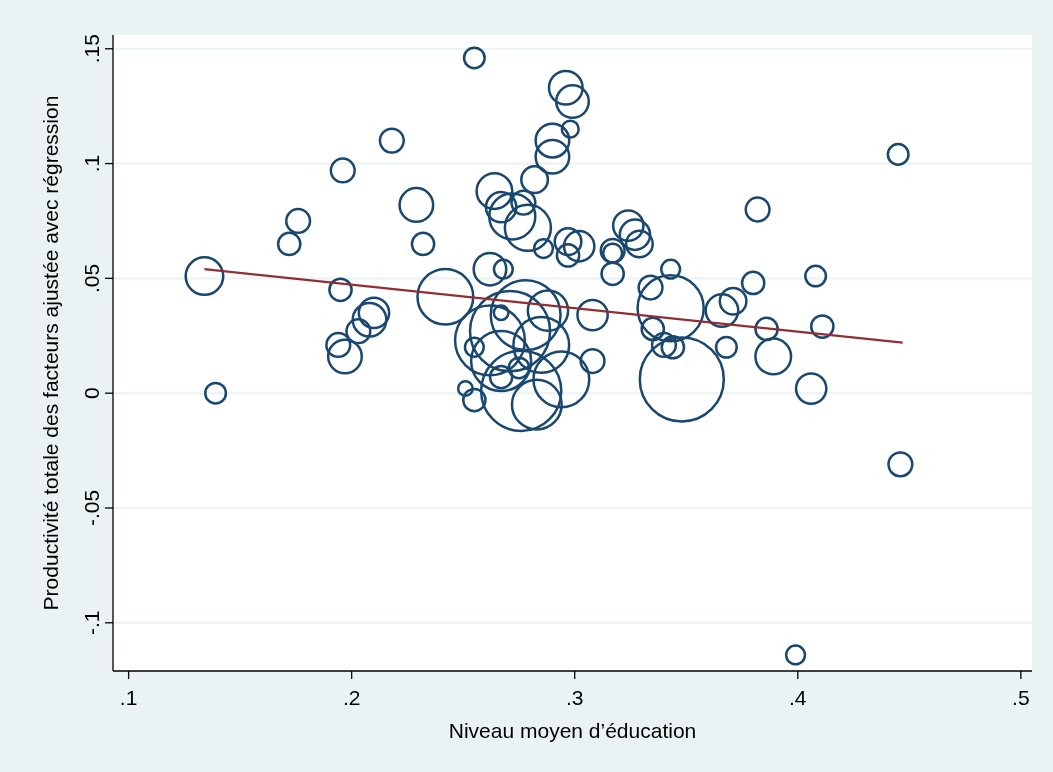 This screenshot has height=772, width=1053. Describe the element at coordinates (574, 697) in the screenshot. I see `x-tick-label: .3` at that location.